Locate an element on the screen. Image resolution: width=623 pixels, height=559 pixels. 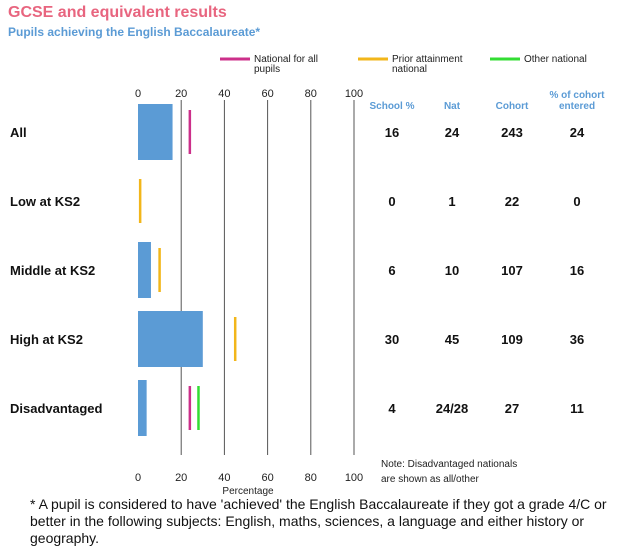
x-tick-label-bottom: 100 is located at coordinates (354, 478).